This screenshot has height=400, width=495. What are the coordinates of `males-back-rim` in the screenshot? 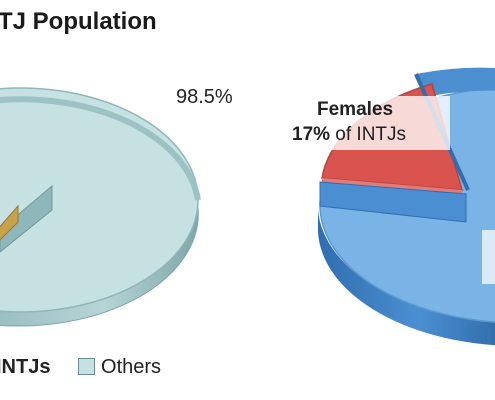 It's located at (455, 81).